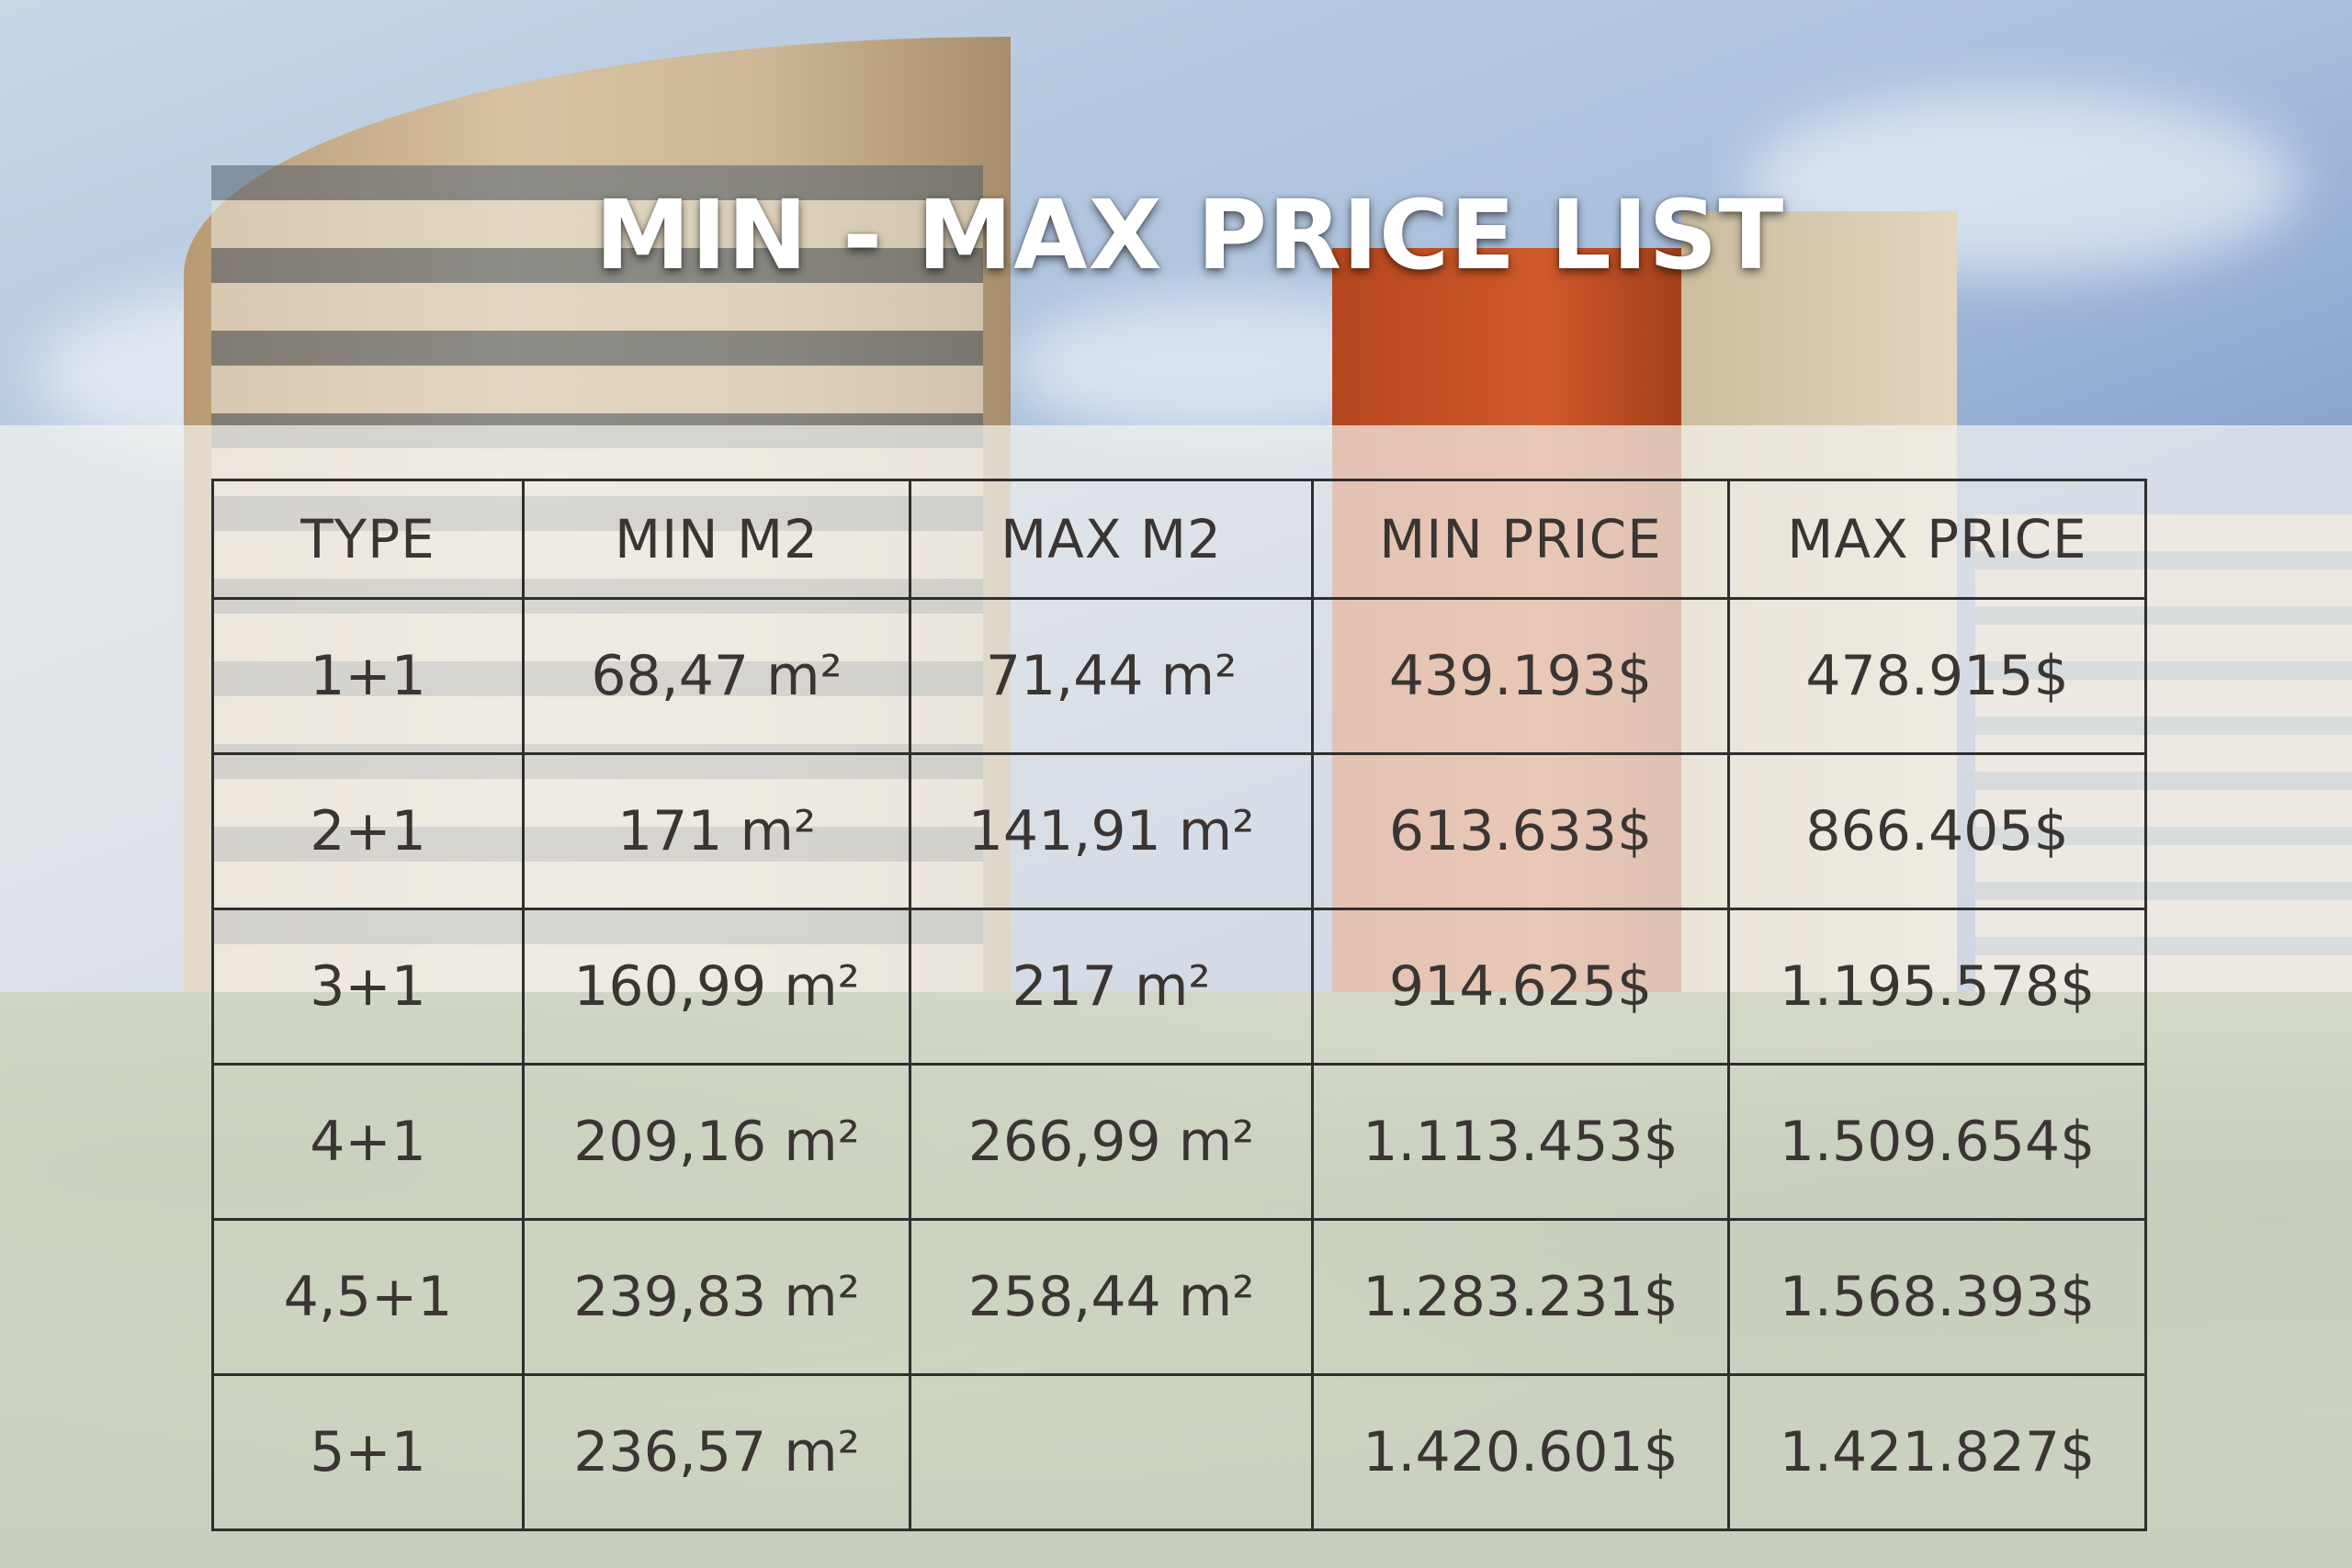 This screenshot has width=2352, height=1568. What do you see at coordinates (1937, 987) in the screenshot?
I see `cell-max-price: 1.195.578$` at bounding box center [1937, 987].